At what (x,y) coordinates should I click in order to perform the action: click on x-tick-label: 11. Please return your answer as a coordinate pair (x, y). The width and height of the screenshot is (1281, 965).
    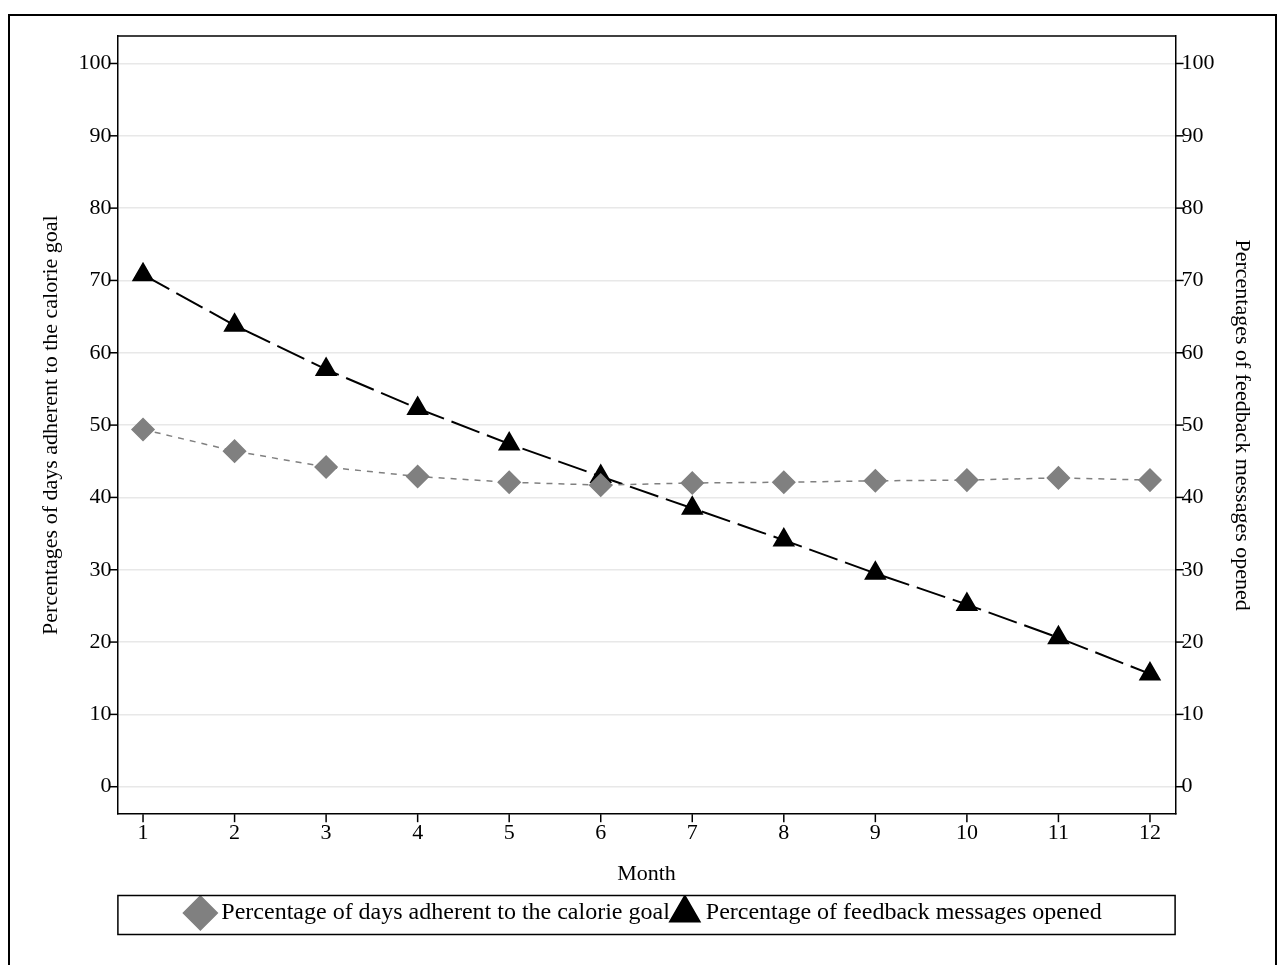
    Looking at the image, I should click on (1058, 832).